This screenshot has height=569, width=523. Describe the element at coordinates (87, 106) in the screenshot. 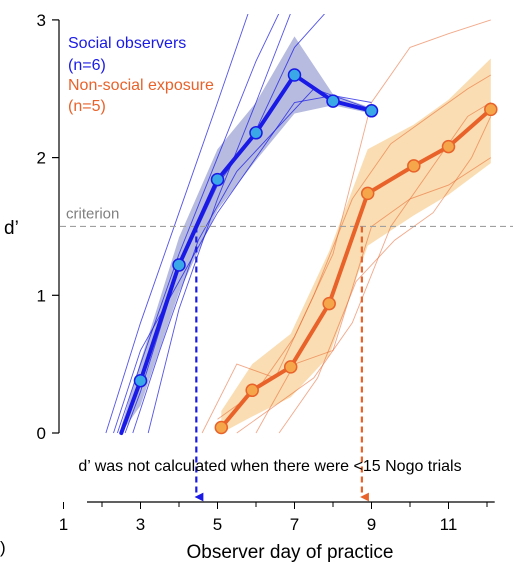

I see `legend-nonsocial-n: (n=5)` at that location.